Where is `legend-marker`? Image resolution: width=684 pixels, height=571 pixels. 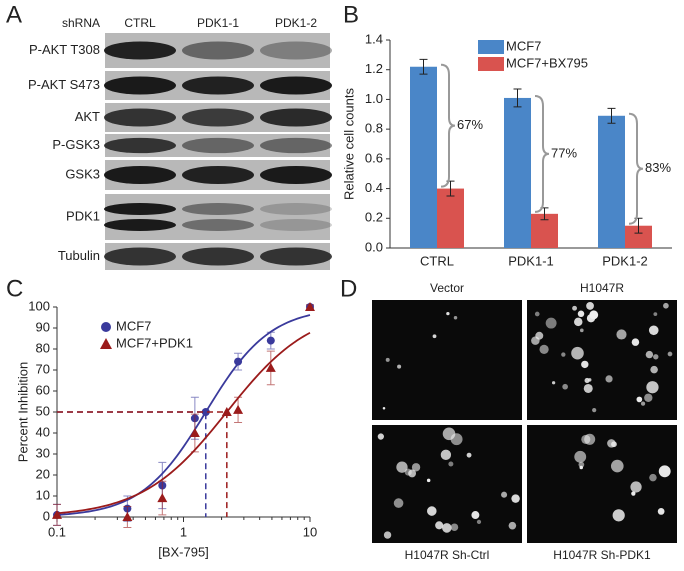 legend-marker is located at coordinates (106, 343).